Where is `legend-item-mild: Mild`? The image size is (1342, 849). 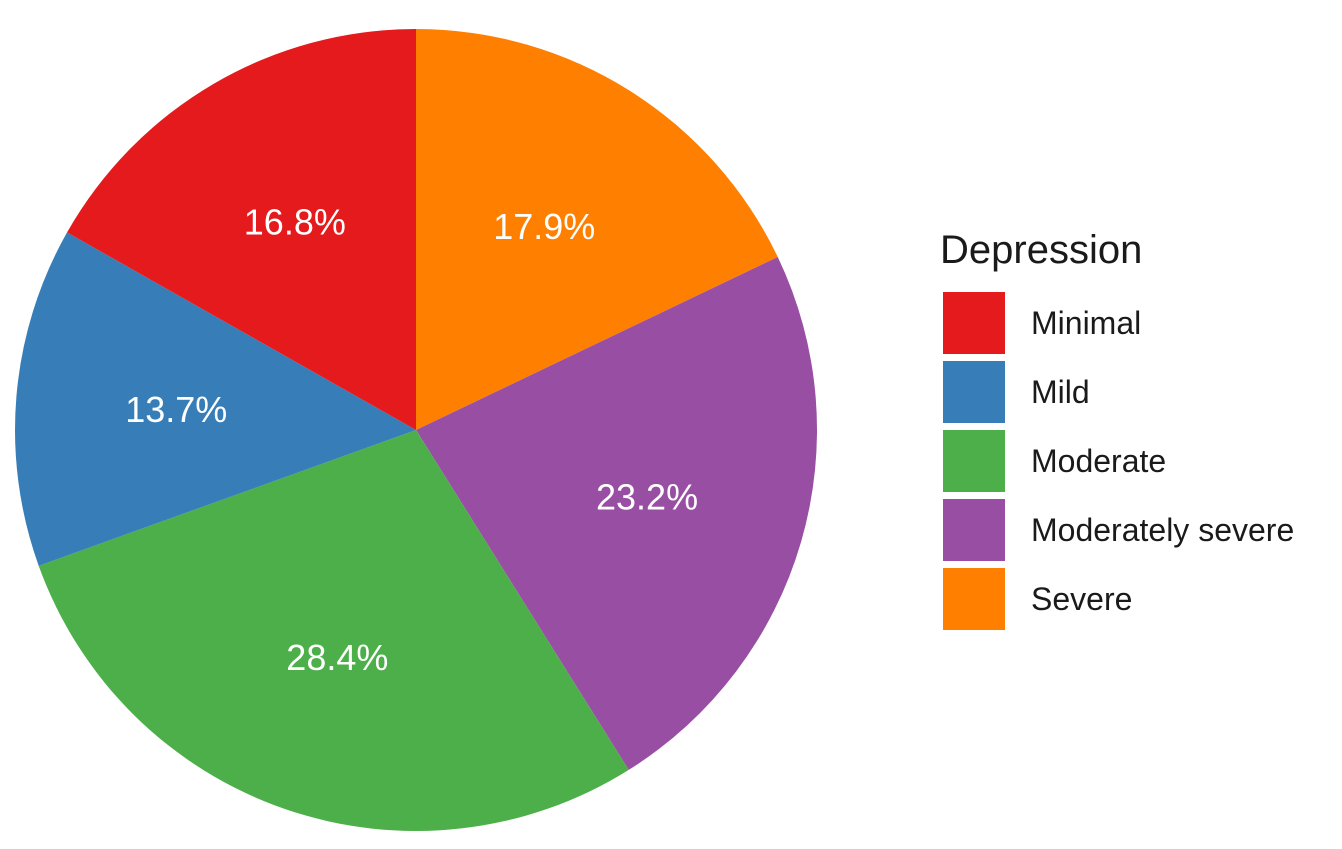 legend-item-mild: Mild is located at coordinates (1016, 392).